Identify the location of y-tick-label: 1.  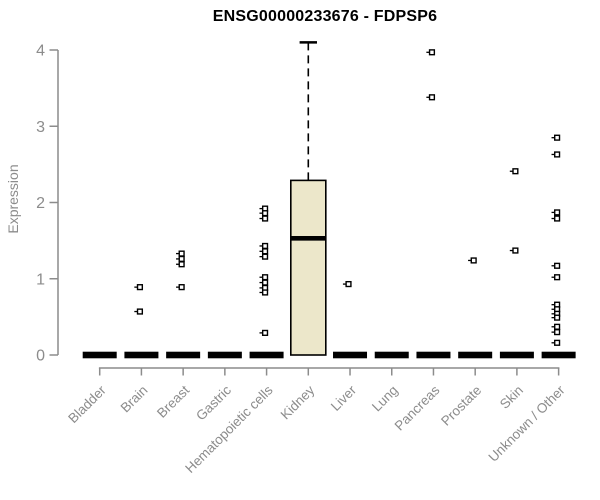
(40, 279).